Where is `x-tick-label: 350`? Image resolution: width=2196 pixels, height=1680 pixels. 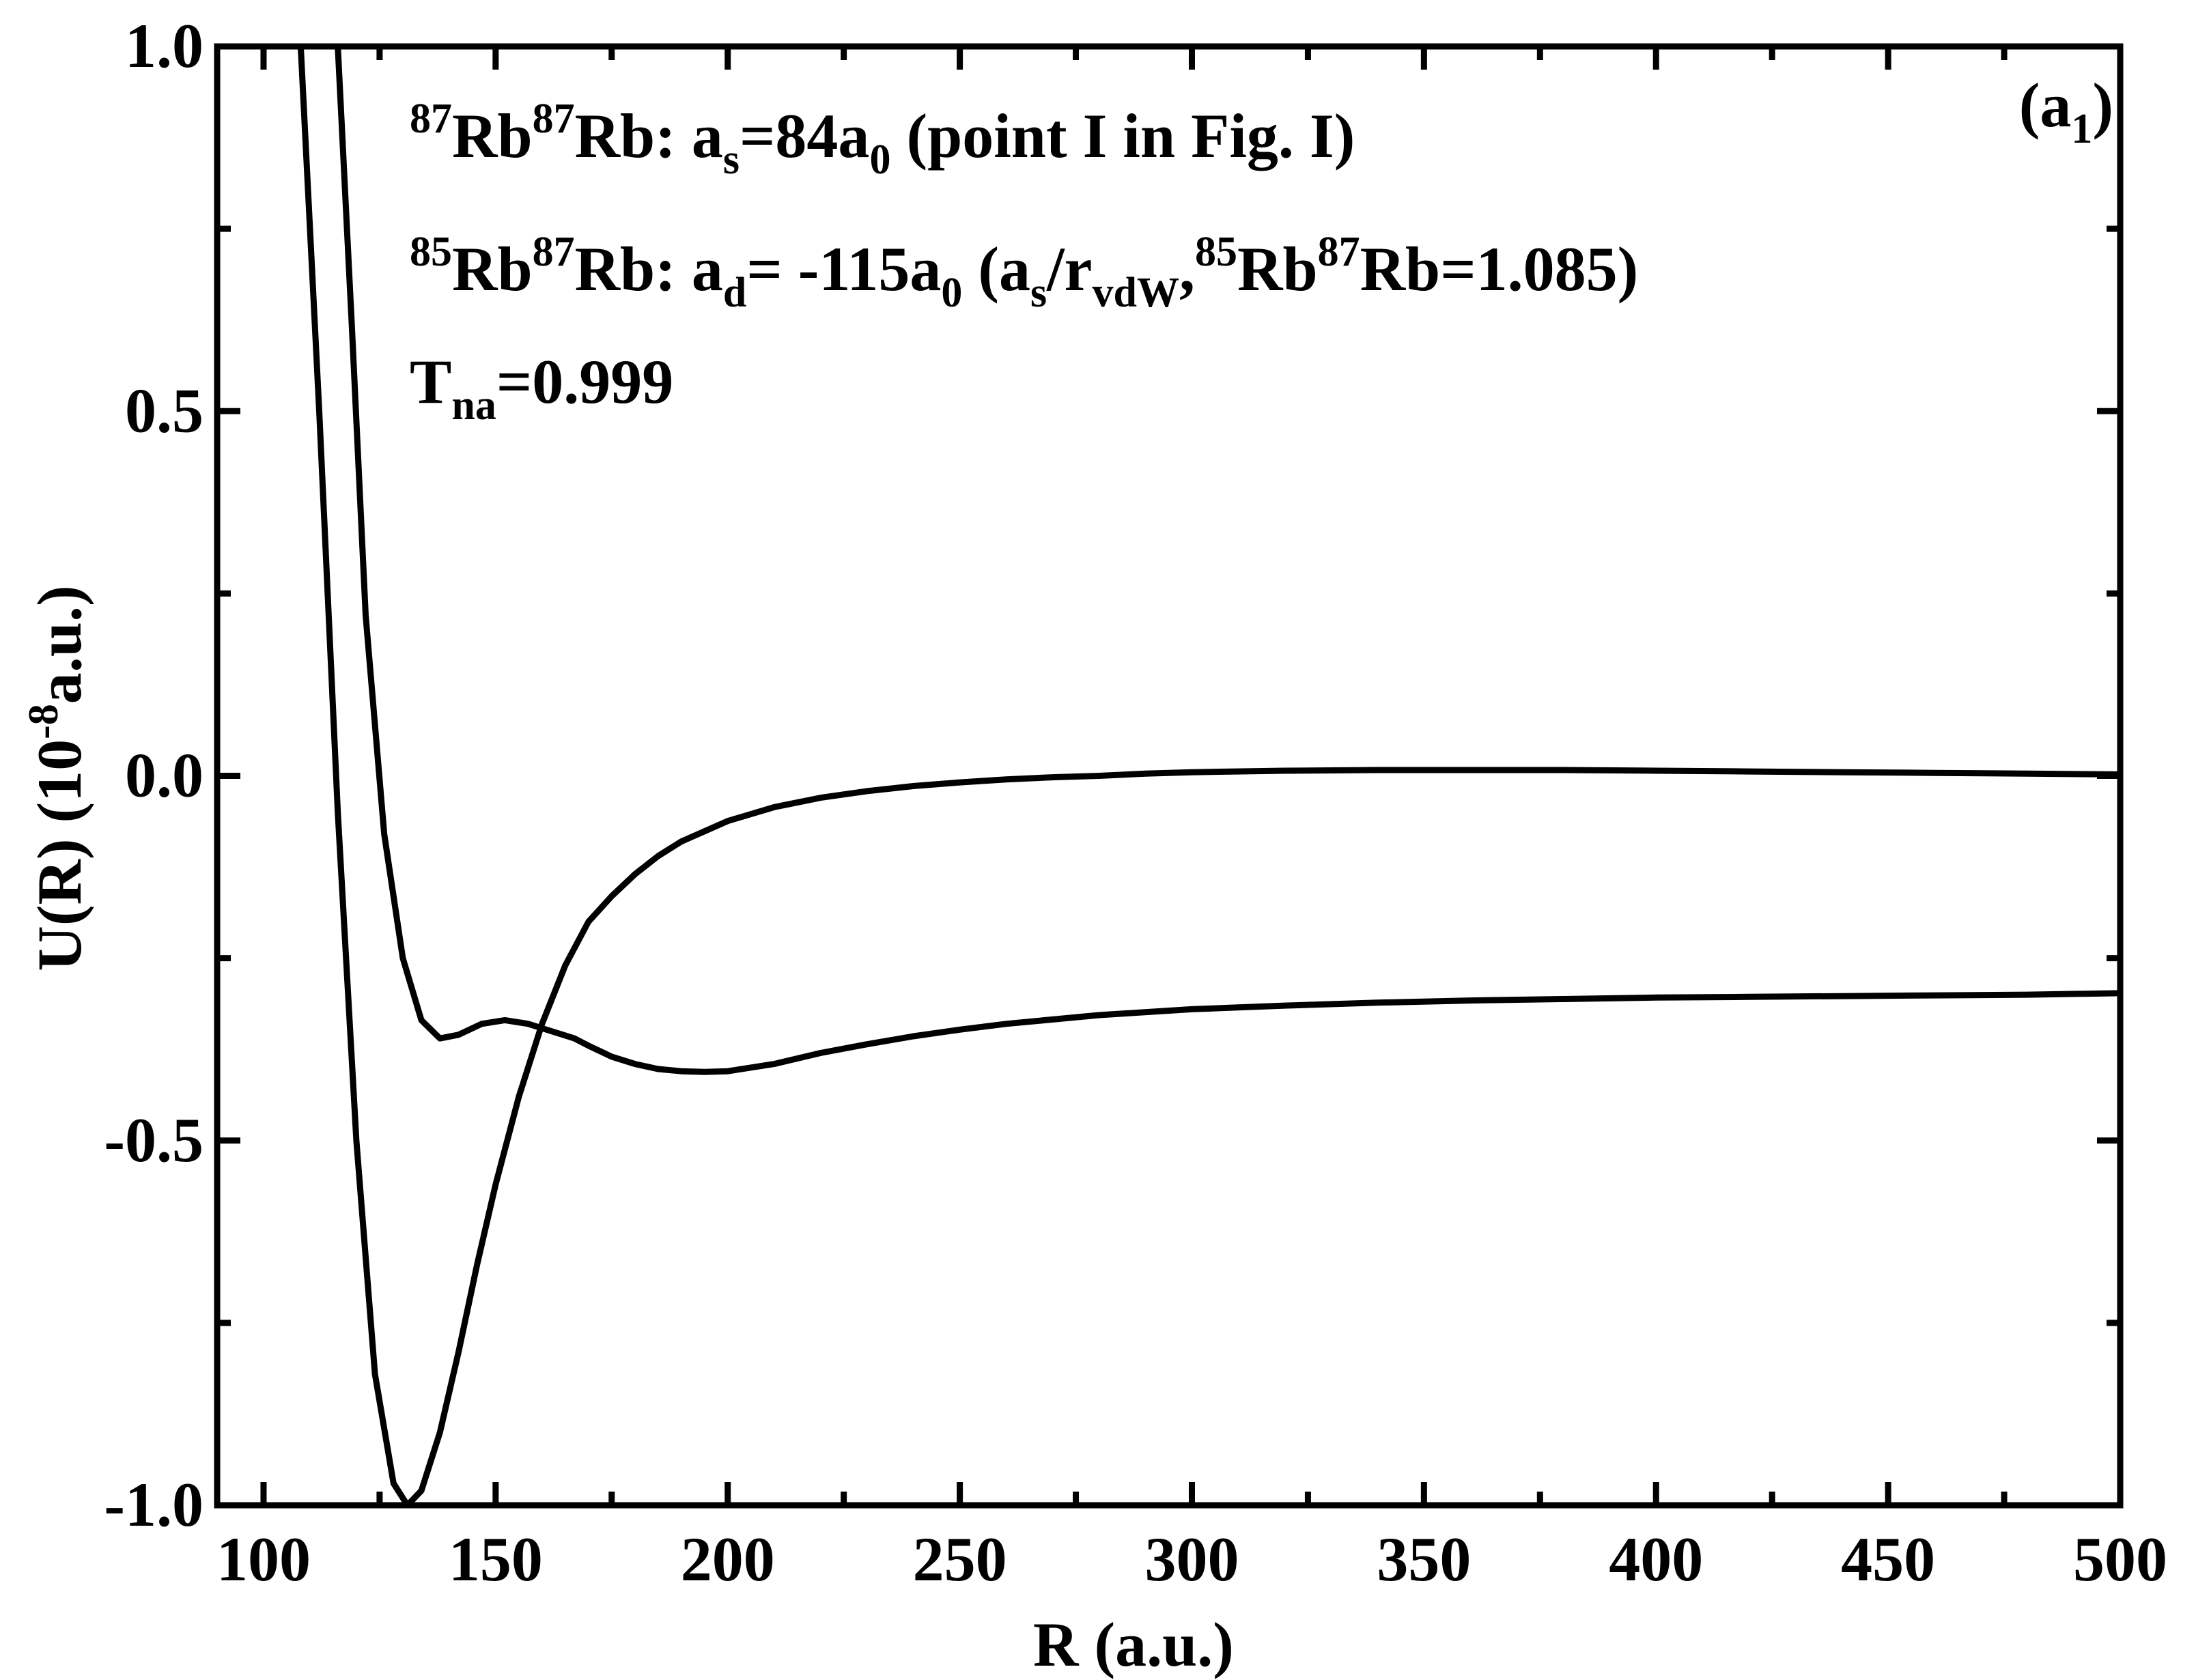 x-tick-label: 350 is located at coordinates (1424, 1559).